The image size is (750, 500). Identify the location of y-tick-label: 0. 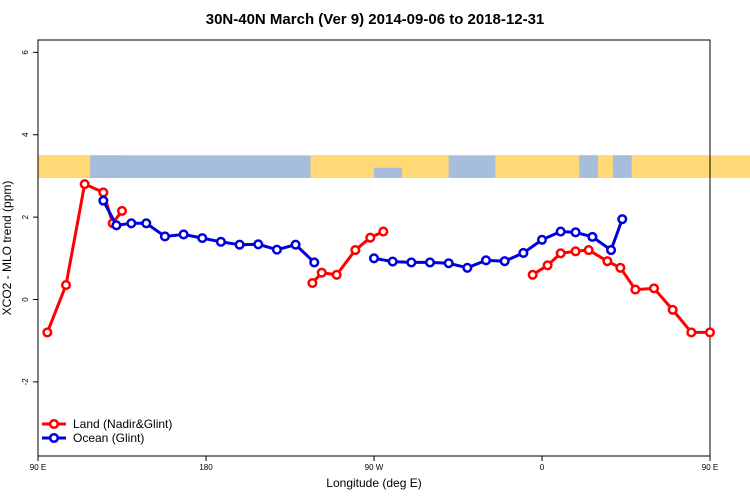
(25, 299).